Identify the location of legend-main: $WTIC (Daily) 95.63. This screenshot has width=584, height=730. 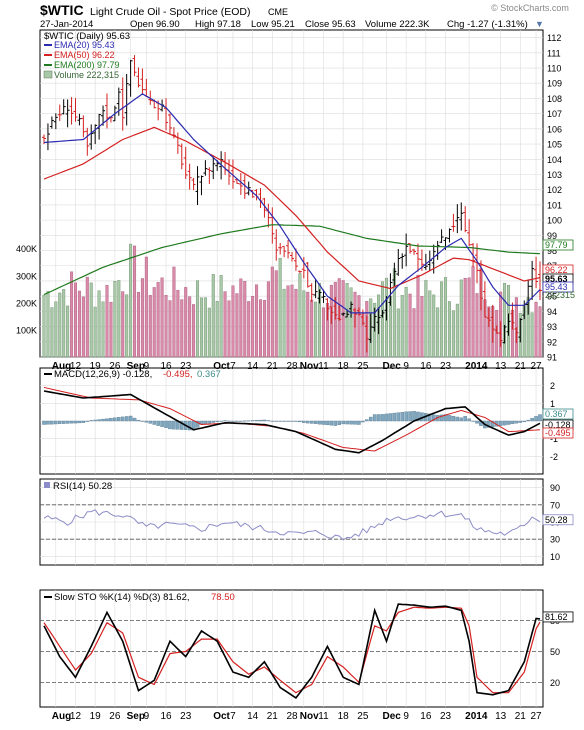
(87, 36).